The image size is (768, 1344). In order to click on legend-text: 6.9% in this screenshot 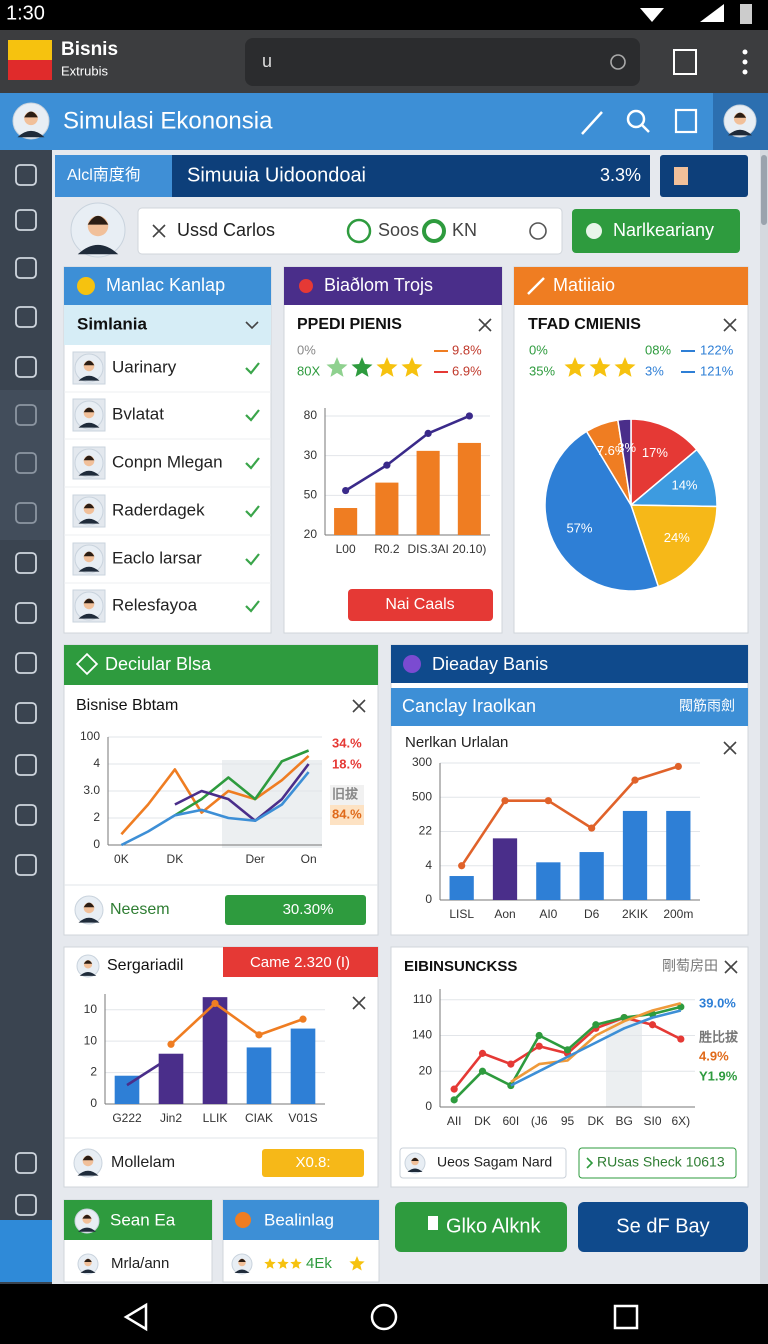, I will do `click(467, 370)`.